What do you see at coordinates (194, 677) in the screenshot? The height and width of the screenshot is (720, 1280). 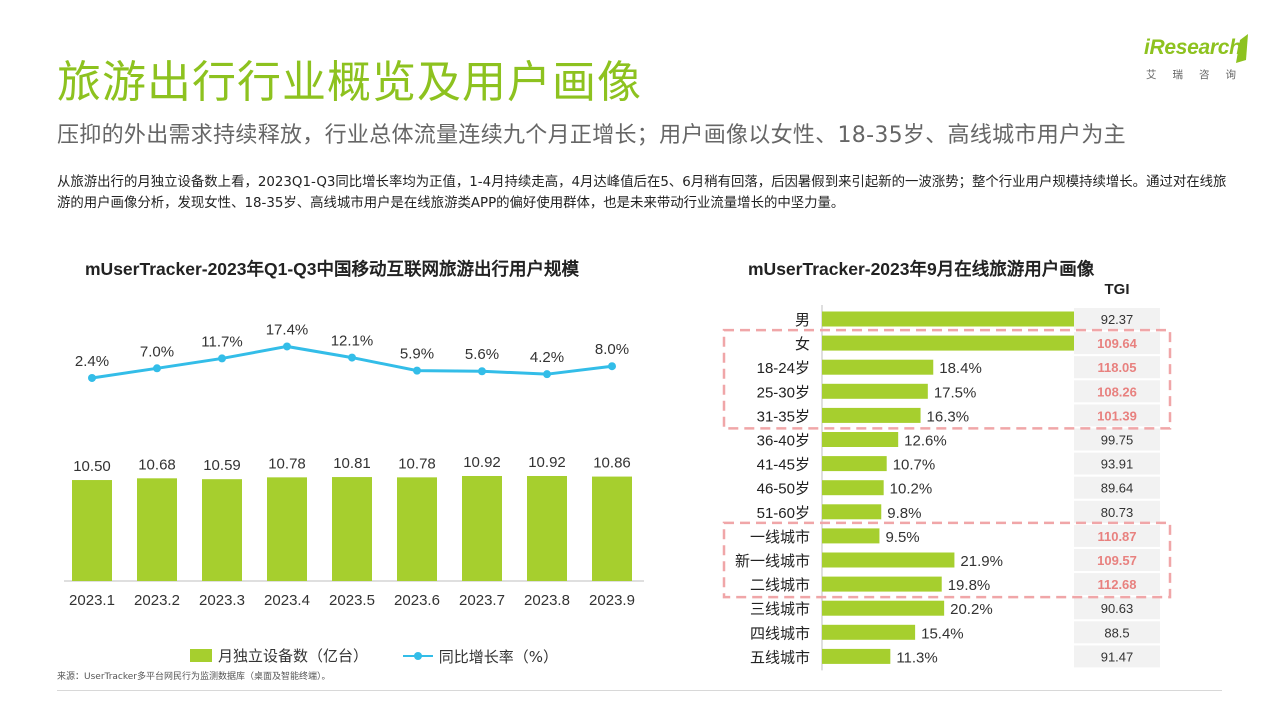 I see `source-note: 来源：UserTracker多平台网民行为监测数据库（桌面及智能终端）。` at bounding box center [194, 677].